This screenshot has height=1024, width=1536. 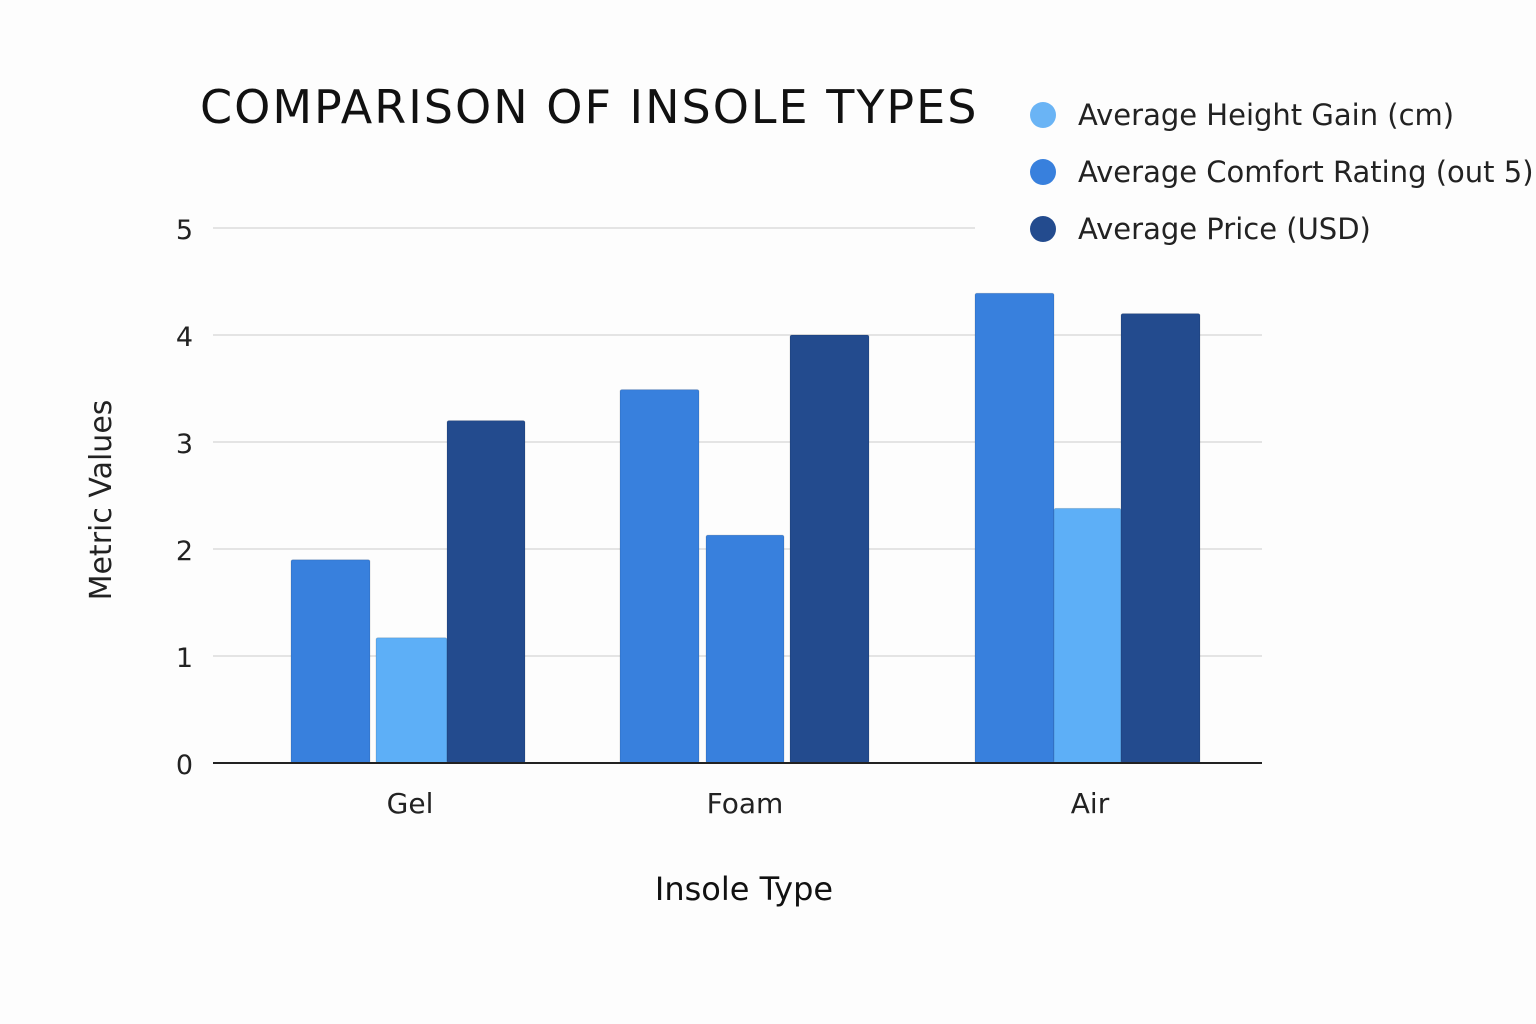 I want to click on chart-title: COMPARISON OF INSOLE TYPES, so click(x=589, y=107).